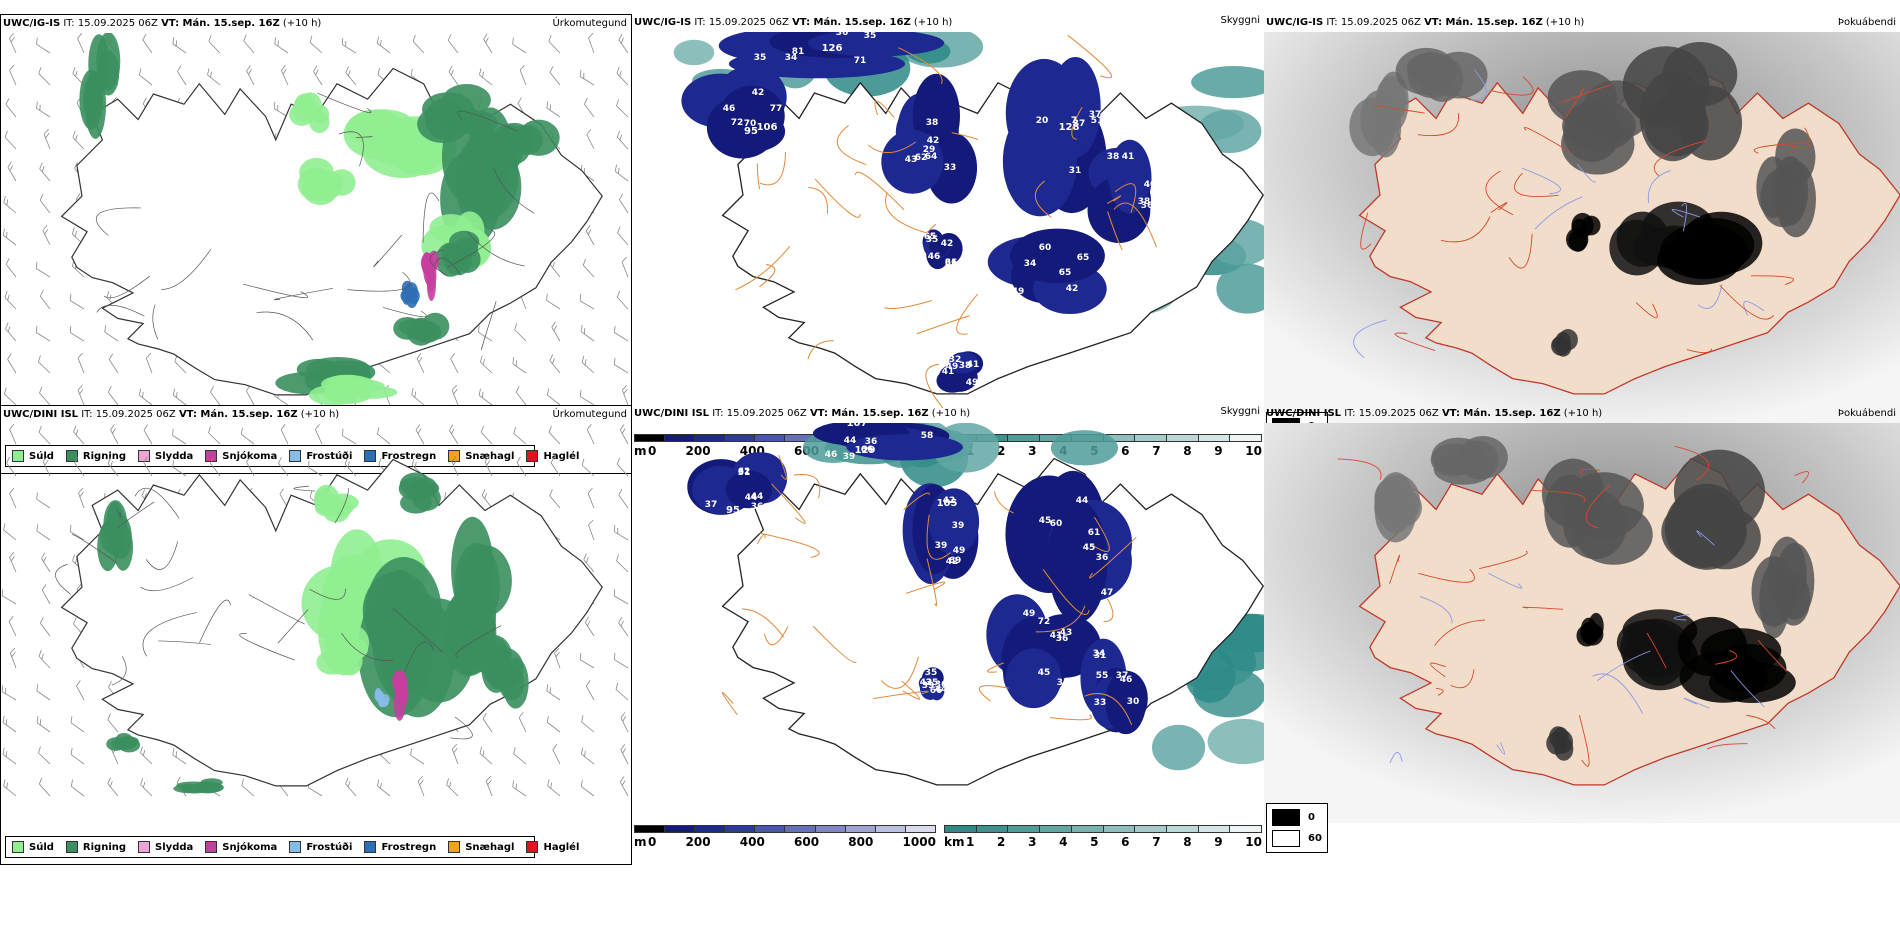 The width and height of the screenshot is (1900, 950). Describe the element at coordinates (832, 48) in the screenshot. I see `cloud-base-label: 126` at that location.